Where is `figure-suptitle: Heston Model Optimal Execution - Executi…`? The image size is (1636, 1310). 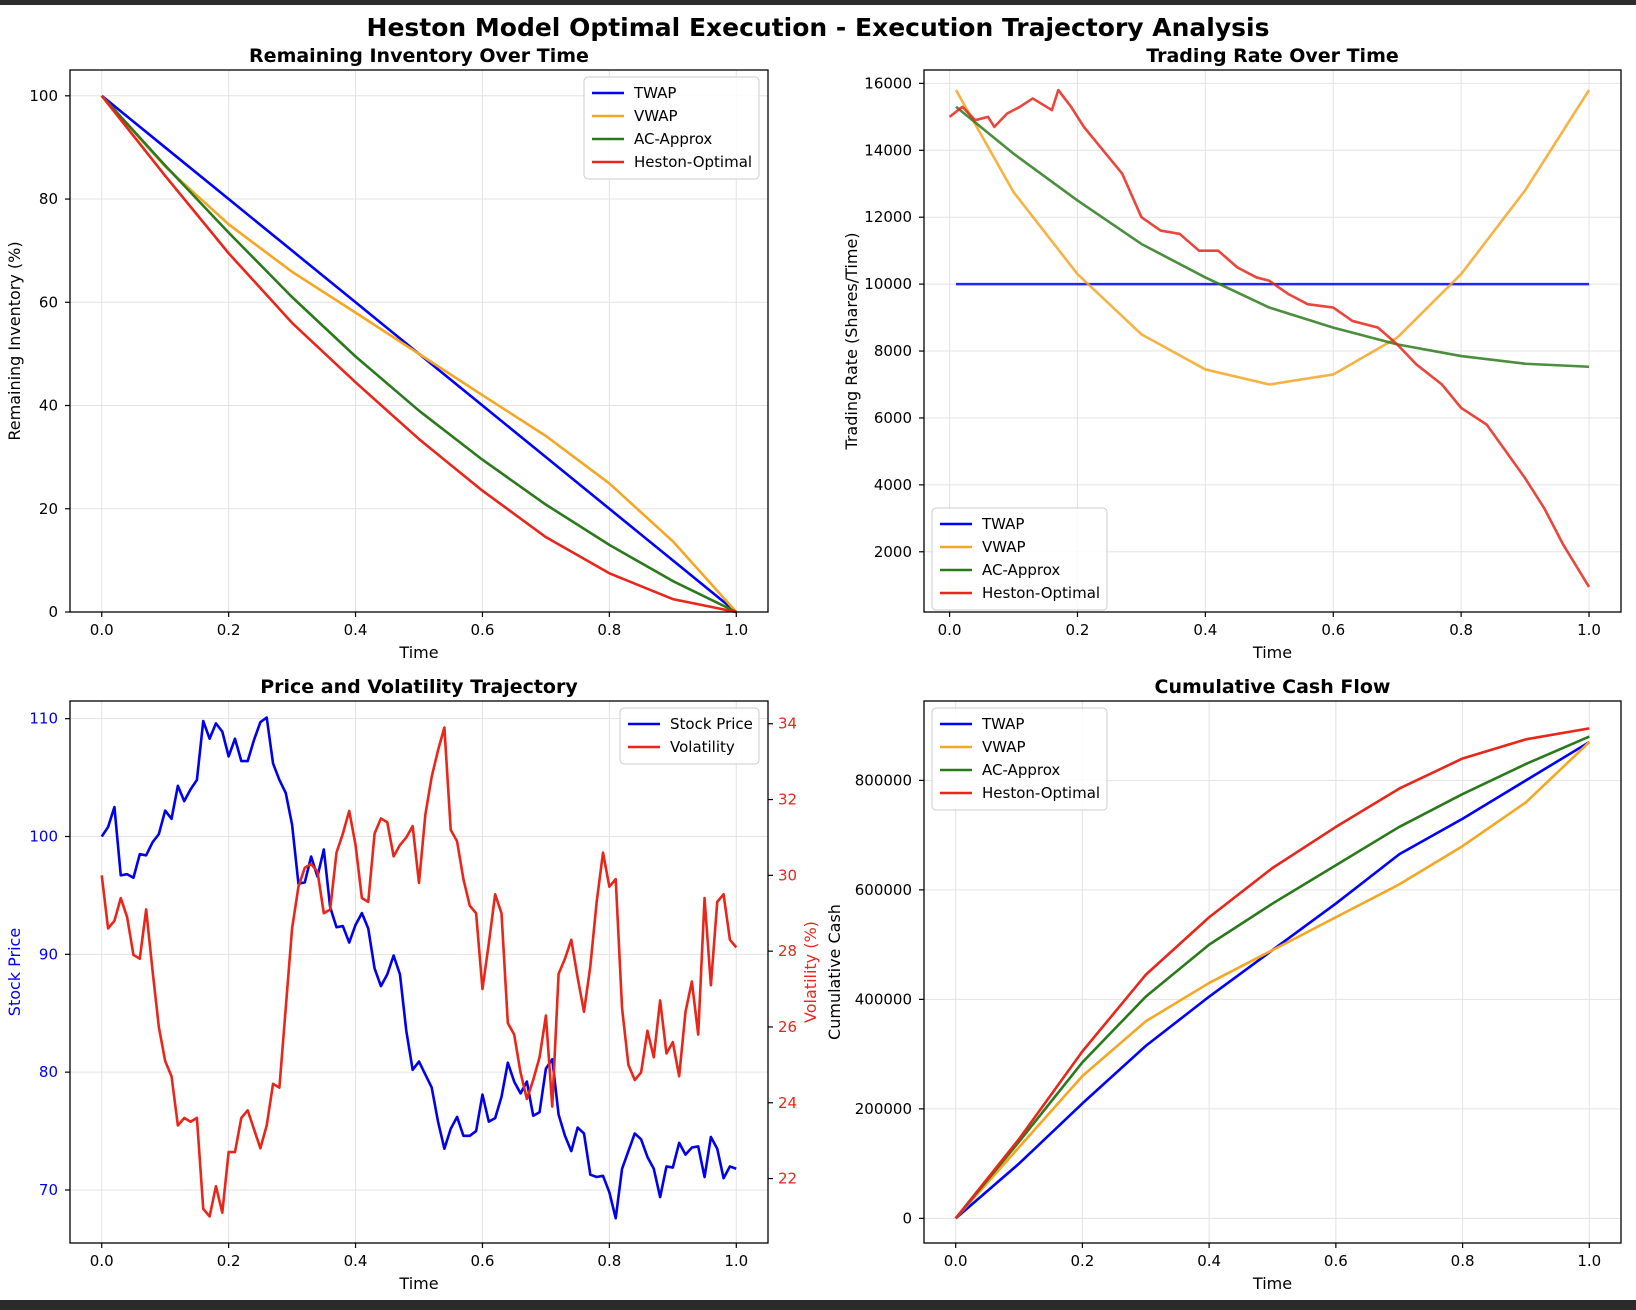
figure-suptitle: Heston Model Optimal Execution - Executi… is located at coordinates (818, 27).